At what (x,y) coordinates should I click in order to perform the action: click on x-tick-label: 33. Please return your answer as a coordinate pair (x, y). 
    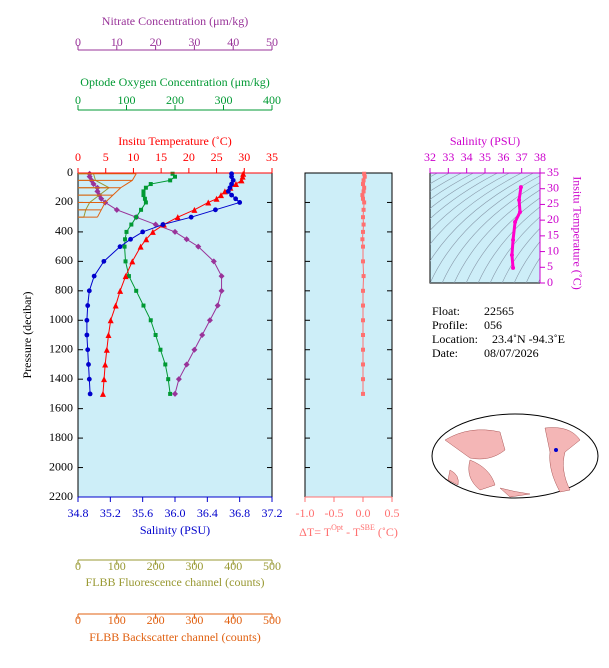
    Looking at the image, I should click on (448, 157).